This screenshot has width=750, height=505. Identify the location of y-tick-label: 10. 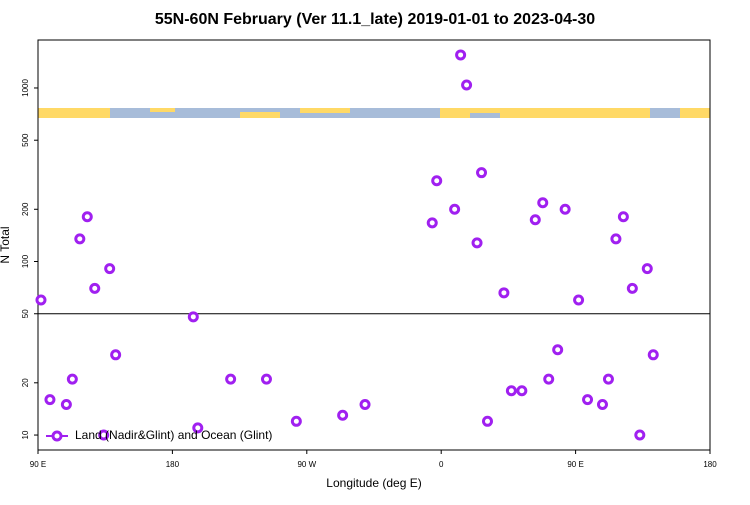
(25, 434).